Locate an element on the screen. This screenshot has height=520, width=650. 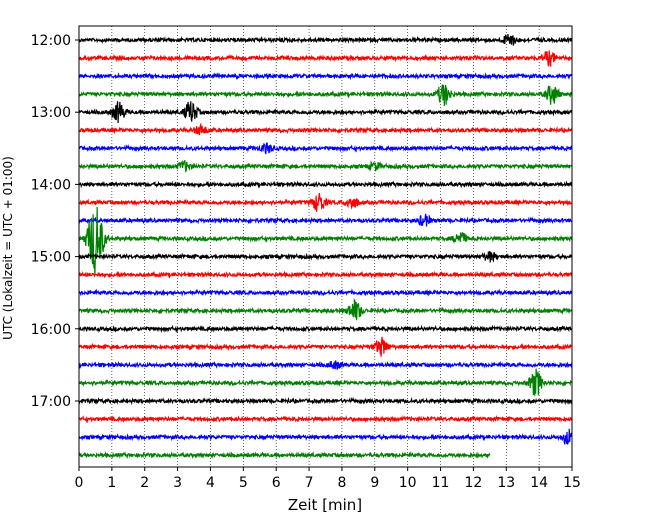
y-tick-label: 14:00 is located at coordinates (51, 185).